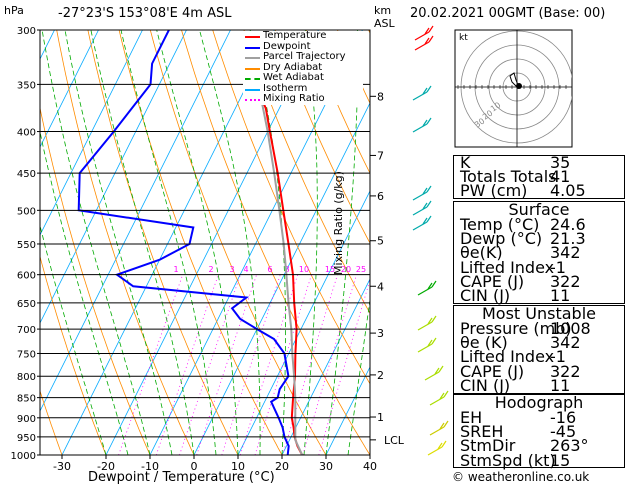 The image size is (629, 486). What do you see at coordinates (465, 162) in the screenshot?
I see `stat-label: K` at bounding box center [465, 162].